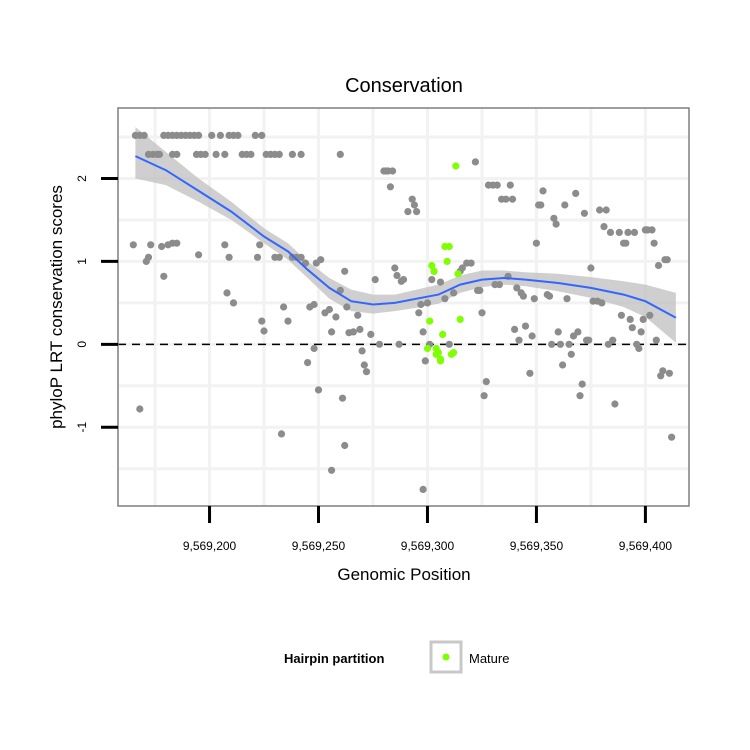 The height and width of the screenshot is (750, 750). I want to click on x-axis-title: Genomic Position, so click(403, 574).